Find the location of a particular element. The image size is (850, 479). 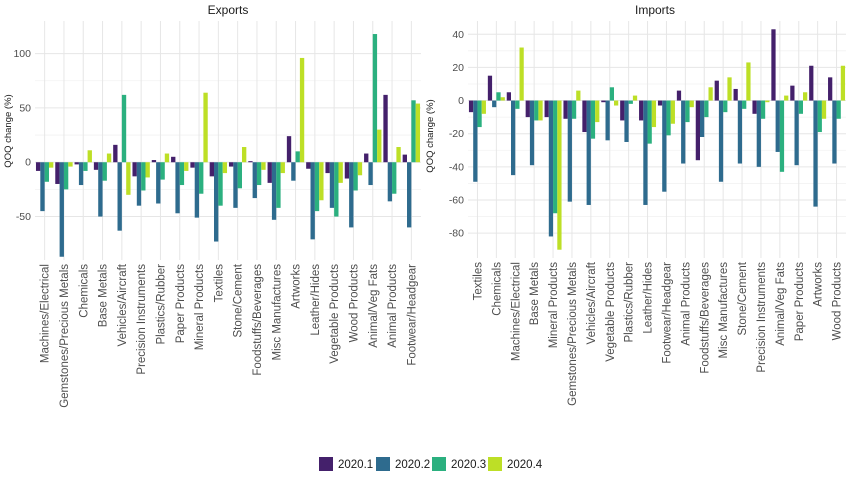

exports-x-tick-label: Vegetable Products is located at coordinates (335, 314).